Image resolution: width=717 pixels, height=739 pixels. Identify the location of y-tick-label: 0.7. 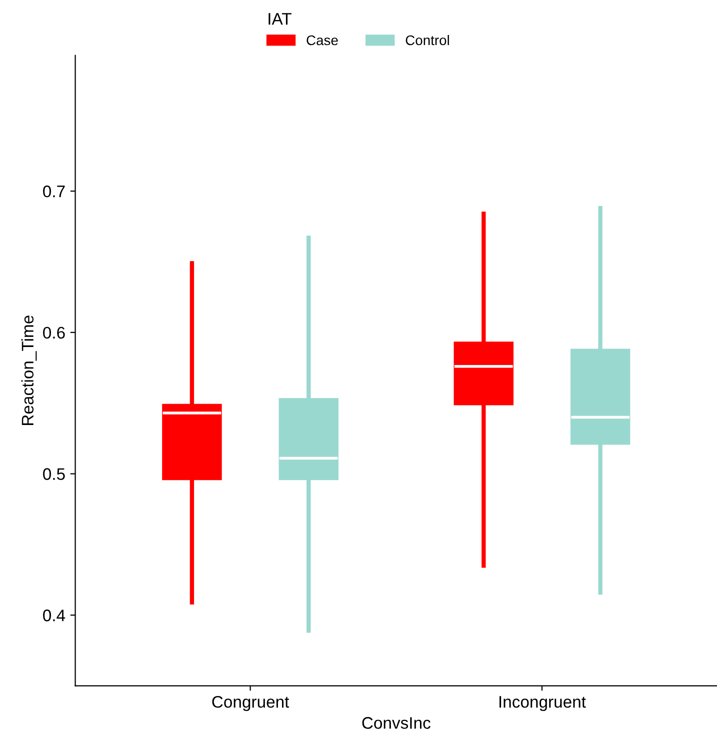
(54, 192).